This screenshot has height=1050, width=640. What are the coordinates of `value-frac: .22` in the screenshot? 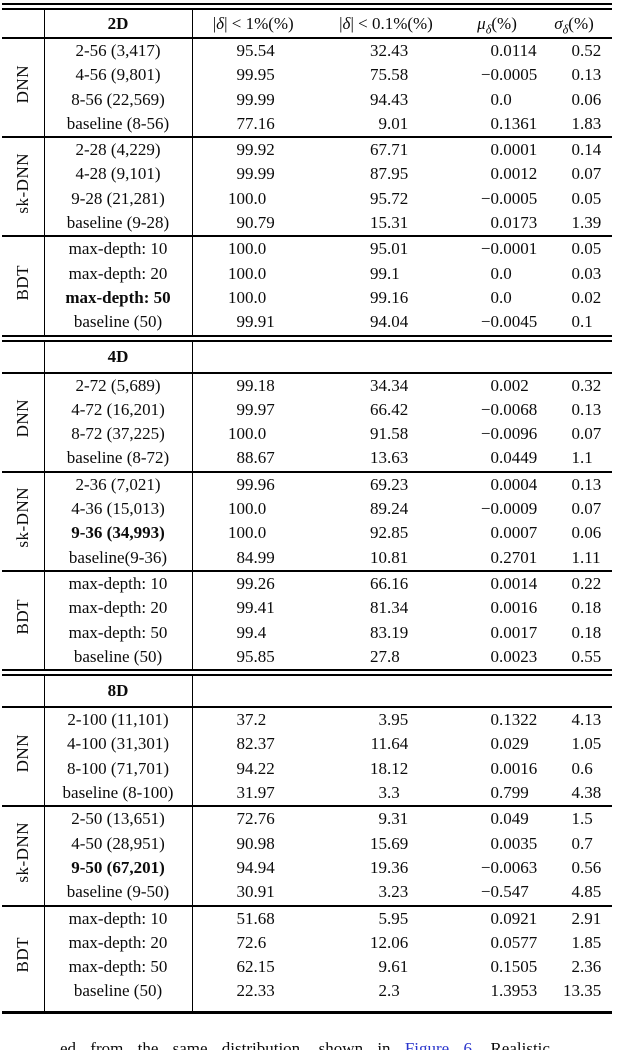 It's located at (591, 583).